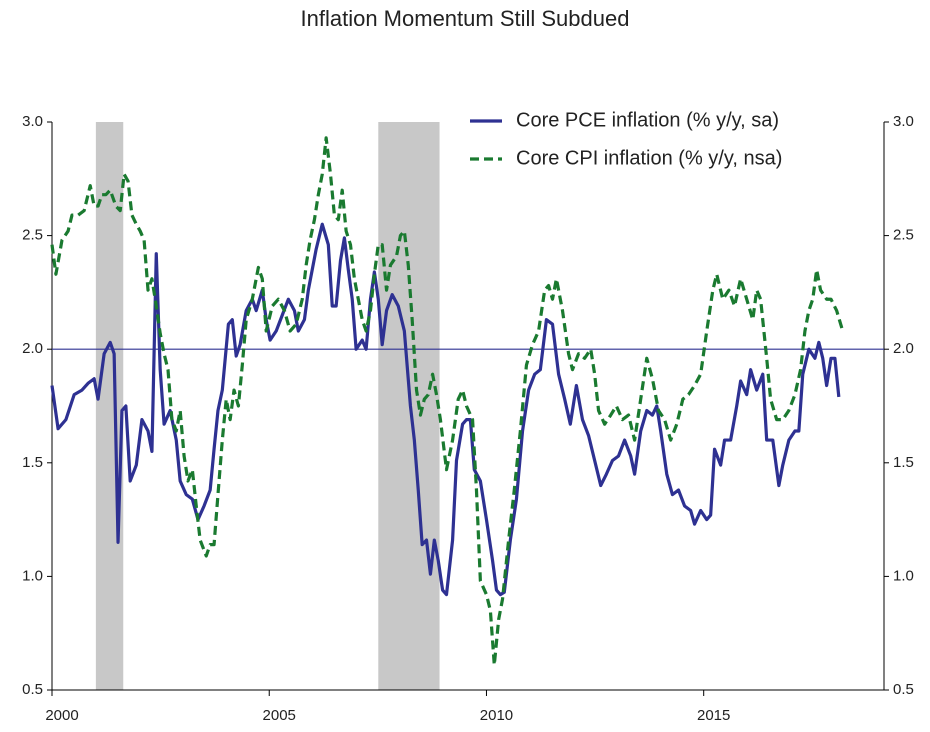  What do you see at coordinates (279, 715) in the screenshot?
I see `x-tick-label: 2005` at bounding box center [279, 715].